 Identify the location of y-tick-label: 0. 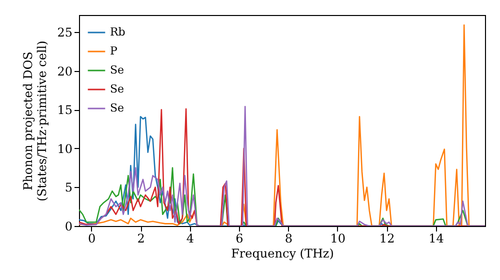
(68, 227).